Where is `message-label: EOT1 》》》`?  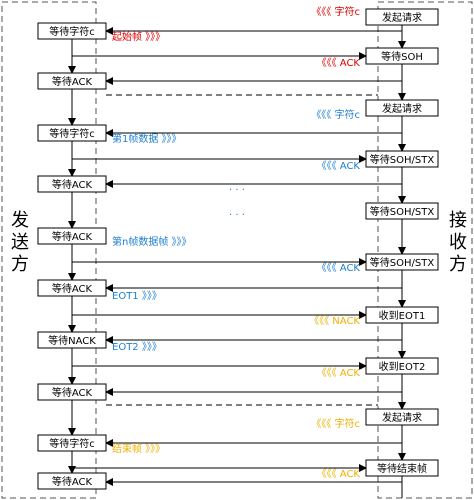
message-label: EOT1 》》》 is located at coordinates (137, 296).